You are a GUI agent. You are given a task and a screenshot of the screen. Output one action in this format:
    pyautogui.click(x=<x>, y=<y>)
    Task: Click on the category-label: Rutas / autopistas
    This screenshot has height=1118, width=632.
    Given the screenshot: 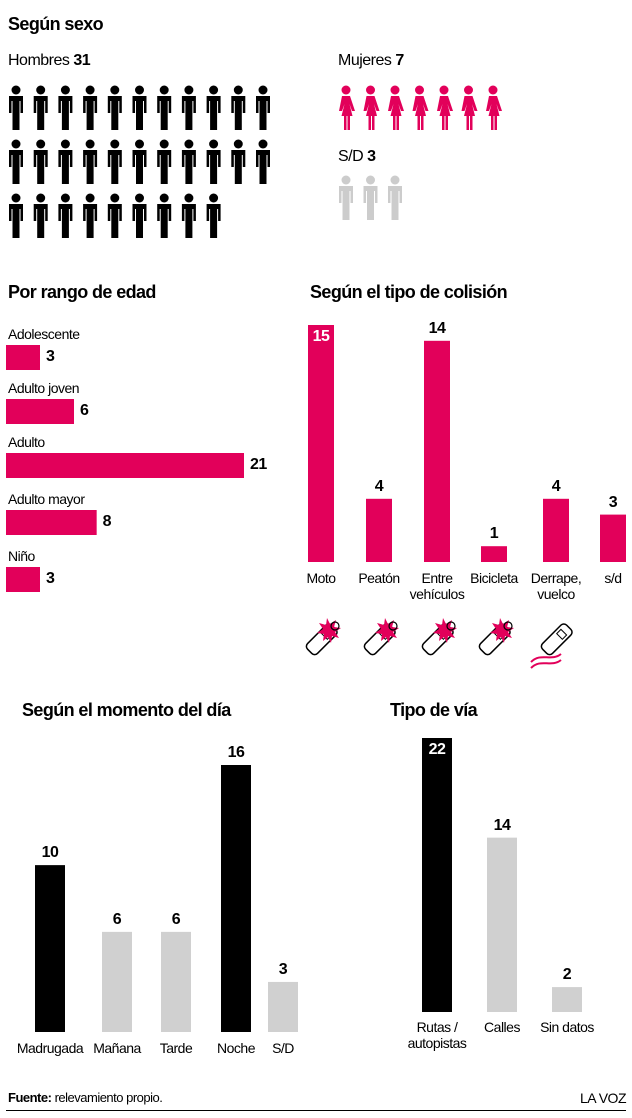 What is the action you would take?
    pyautogui.click(x=437, y=1035)
    